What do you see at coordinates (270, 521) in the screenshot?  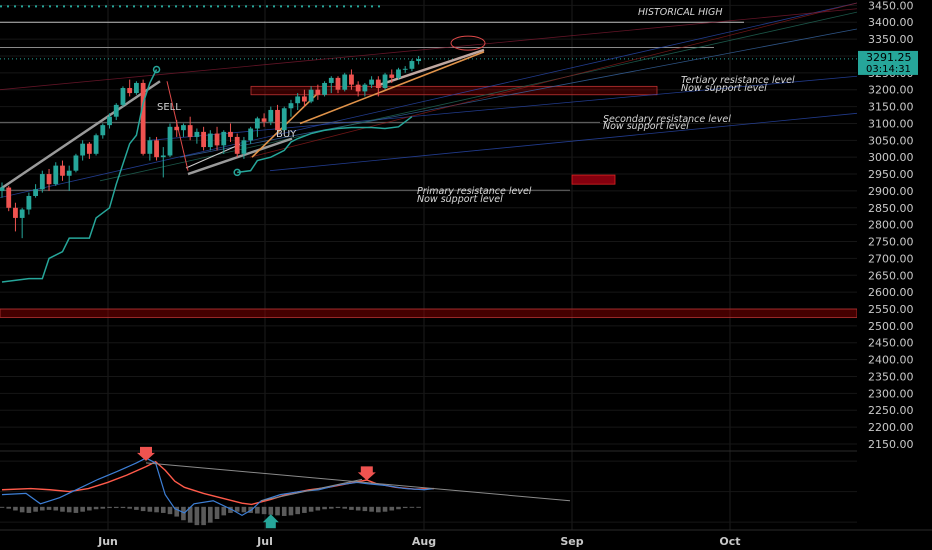 I see `buy-arrow-icon` at bounding box center [270, 521].